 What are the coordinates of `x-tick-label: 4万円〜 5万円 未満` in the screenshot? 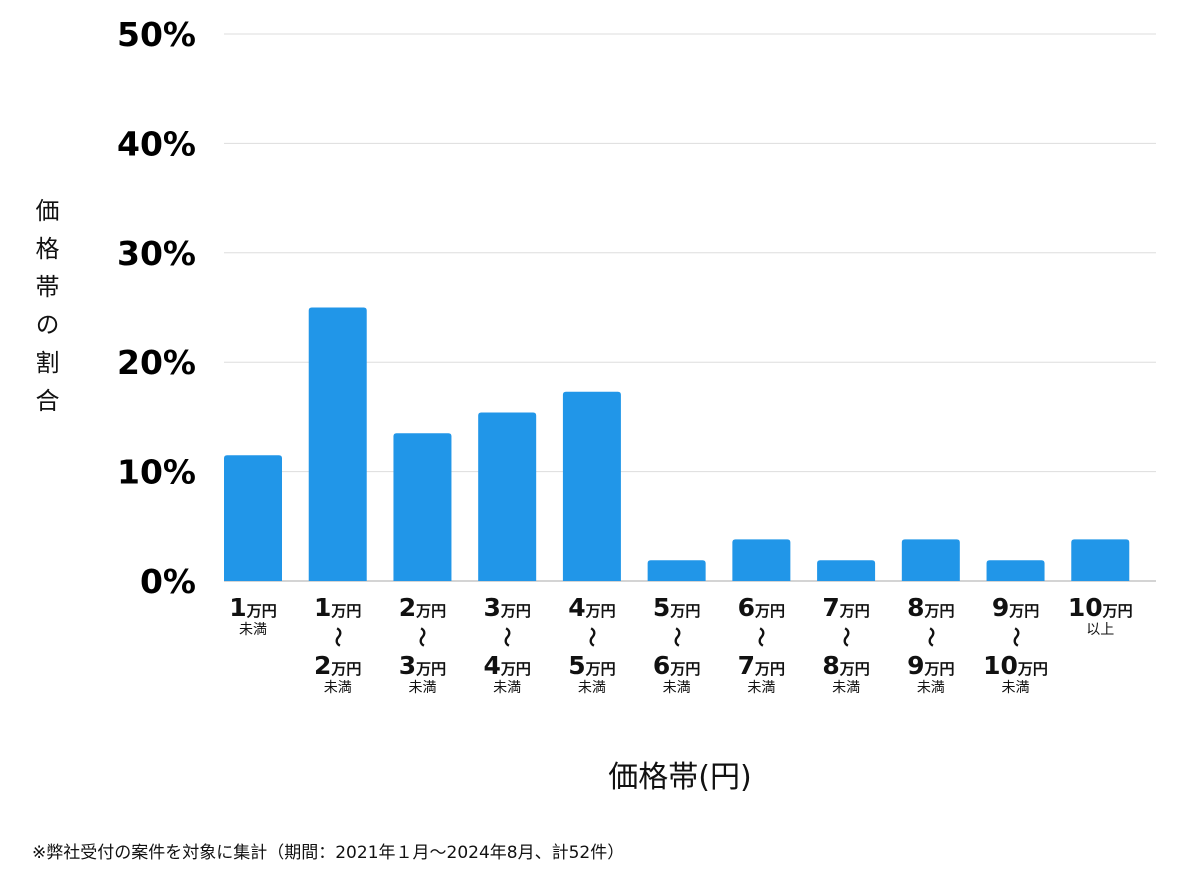 It's located at (592, 644).